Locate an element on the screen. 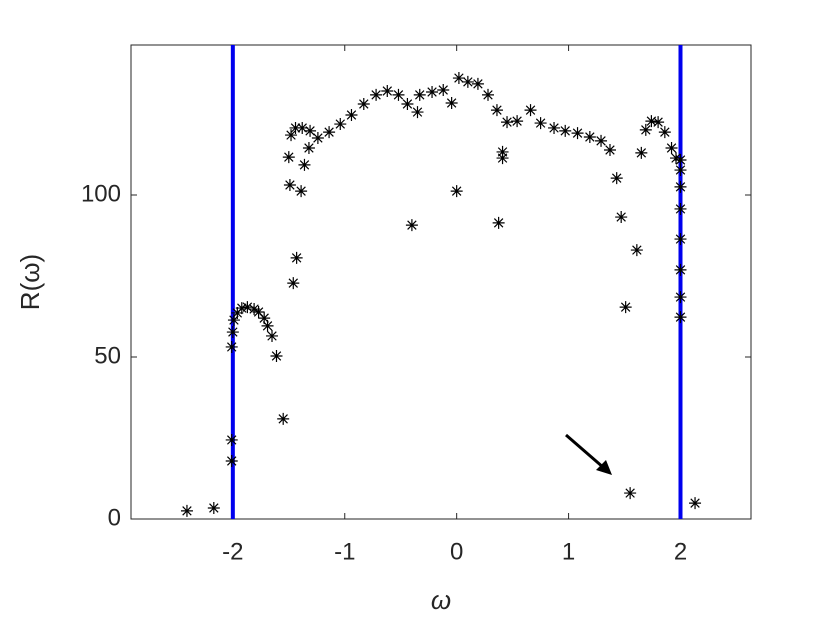 Image resolution: width=830 pixels, height=623 pixels. x-tick-label: 2 is located at coordinates (680, 551).